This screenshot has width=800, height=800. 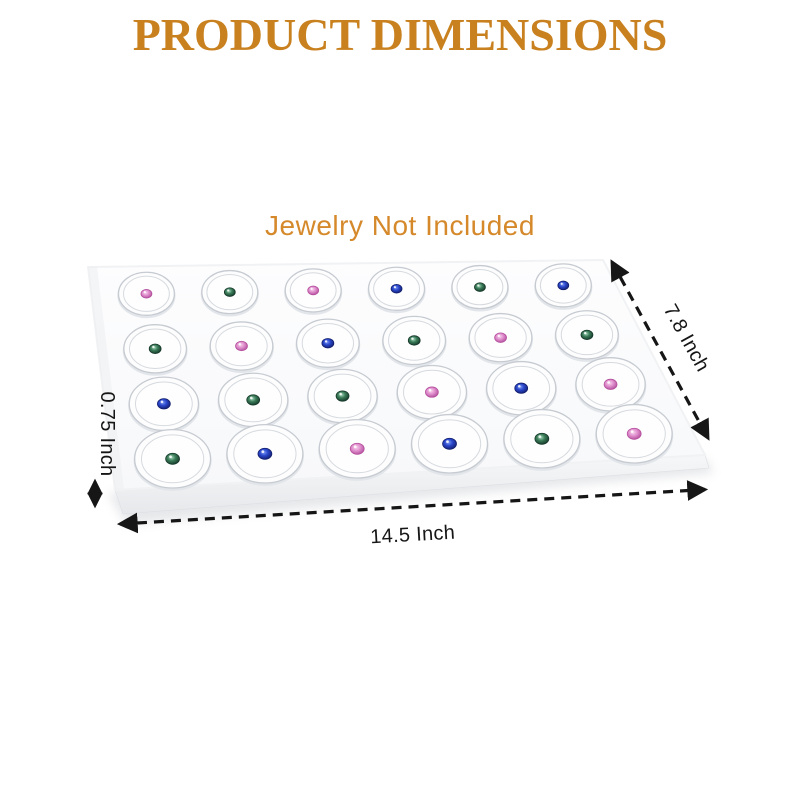 I want to click on width-dimension-label: 14.5 Inch, so click(x=413, y=535).